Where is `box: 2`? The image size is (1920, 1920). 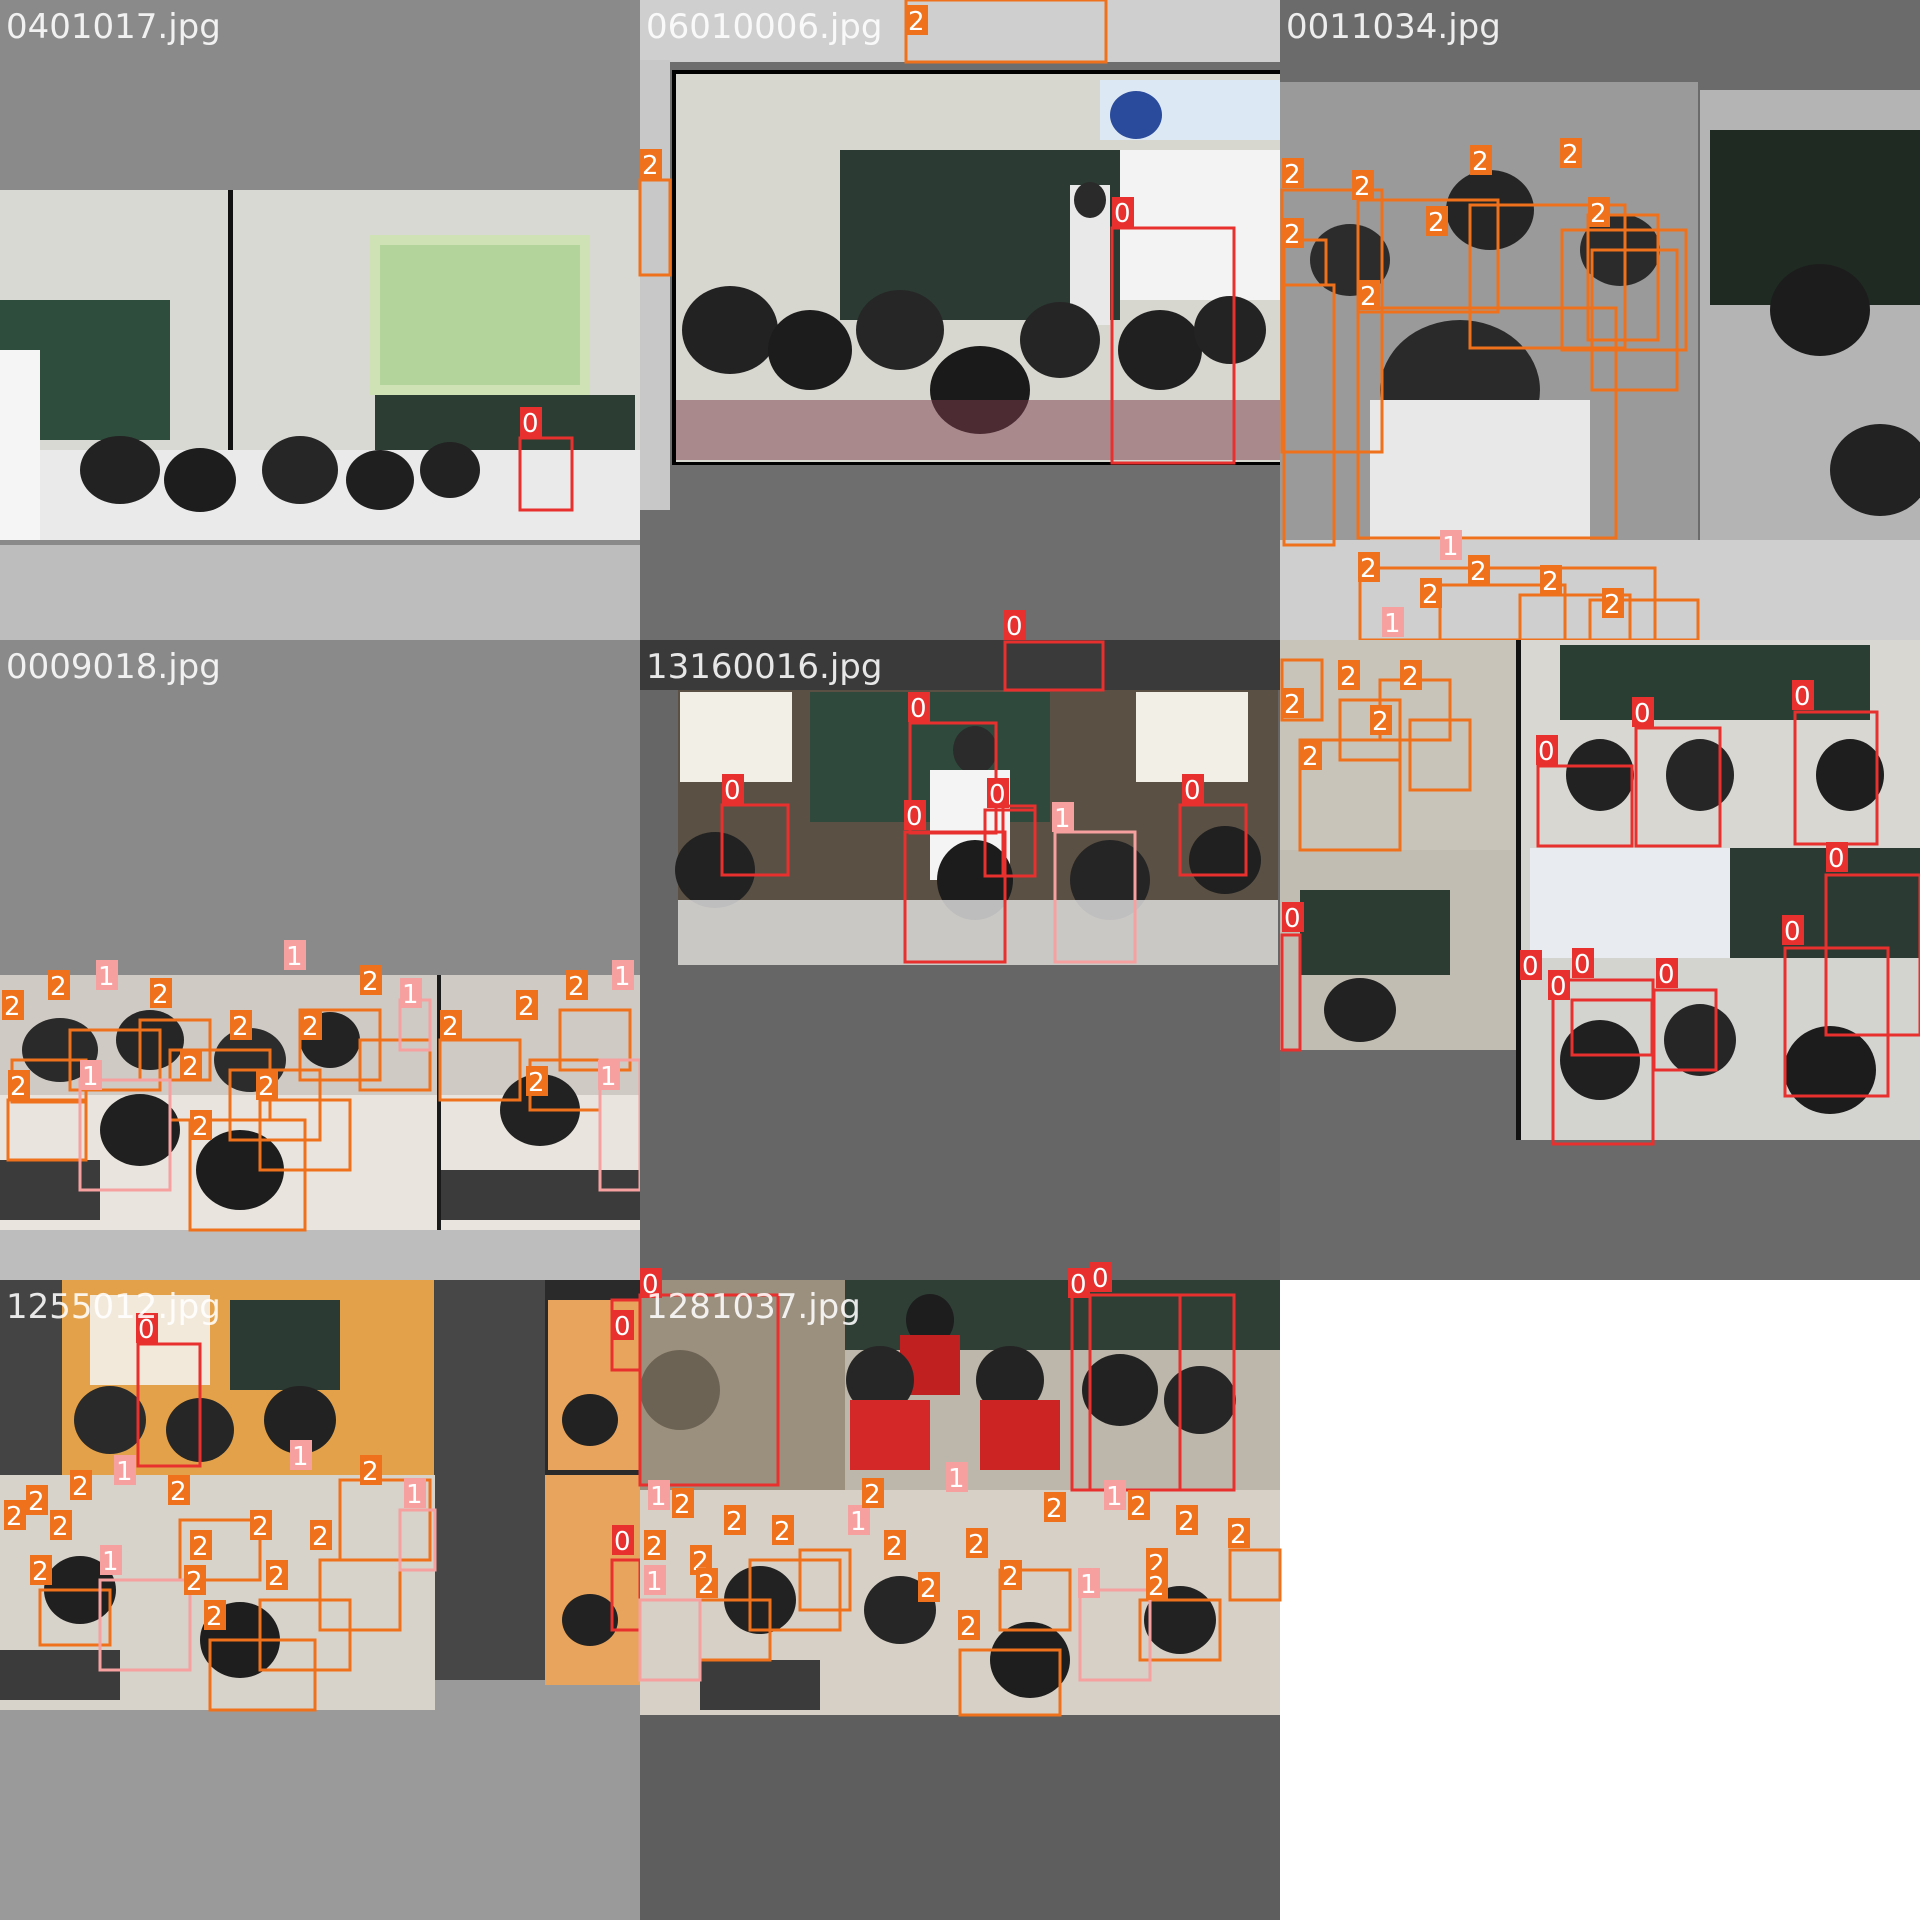 box: 2 is located at coordinates (1006, 32).